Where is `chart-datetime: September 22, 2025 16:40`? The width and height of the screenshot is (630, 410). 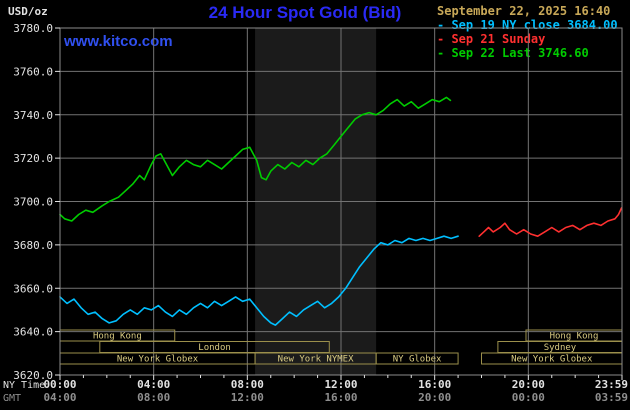 chart-datetime: September 22, 2025 16:40 is located at coordinates (524, 11).